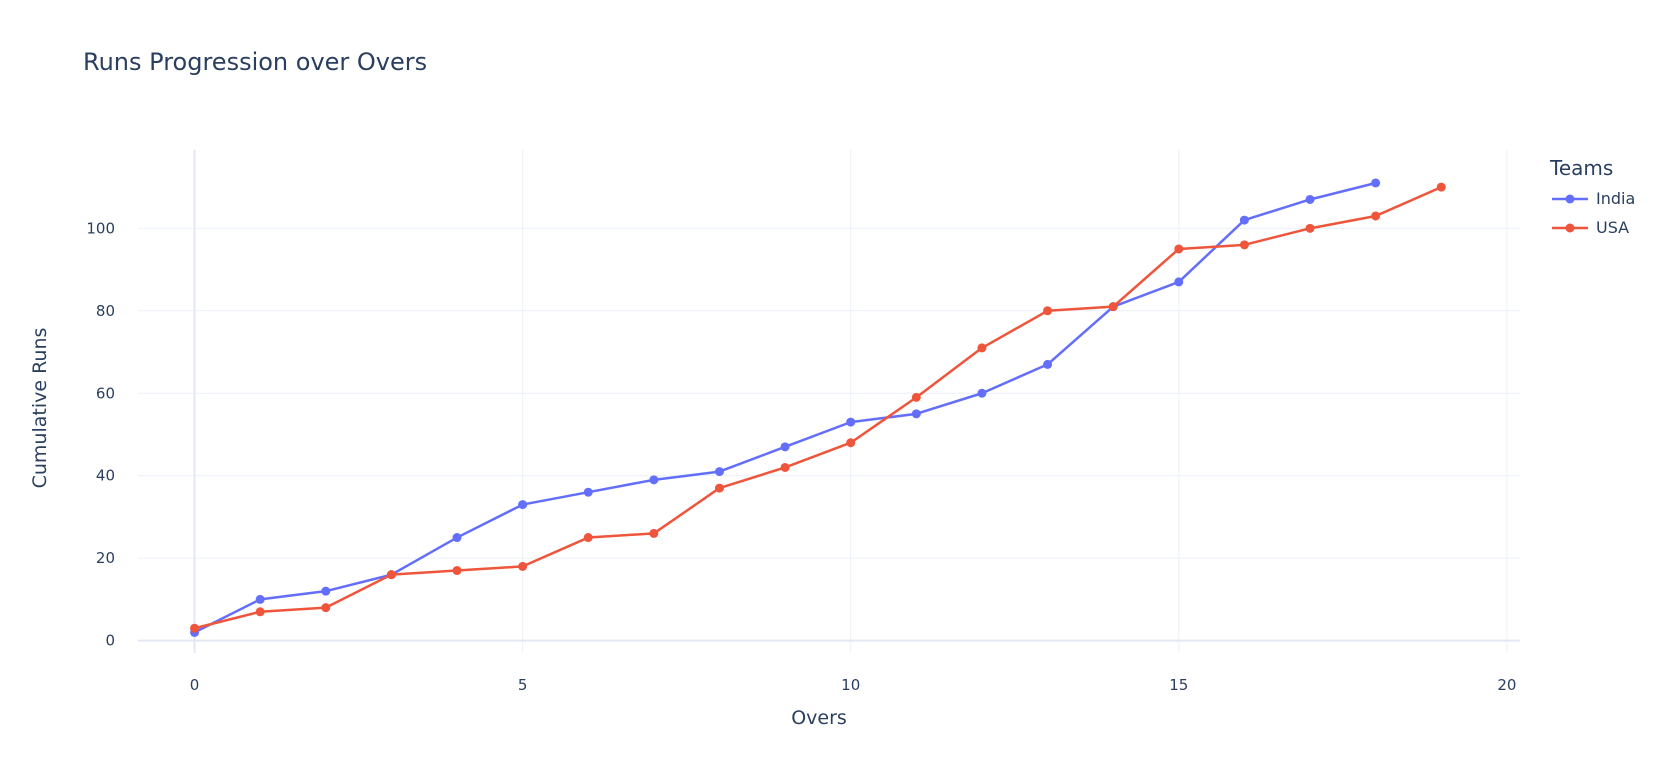 This screenshot has height=759, width=1674. What do you see at coordinates (1570, 198) in the screenshot?
I see `legend-swatch-india` at bounding box center [1570, 198].